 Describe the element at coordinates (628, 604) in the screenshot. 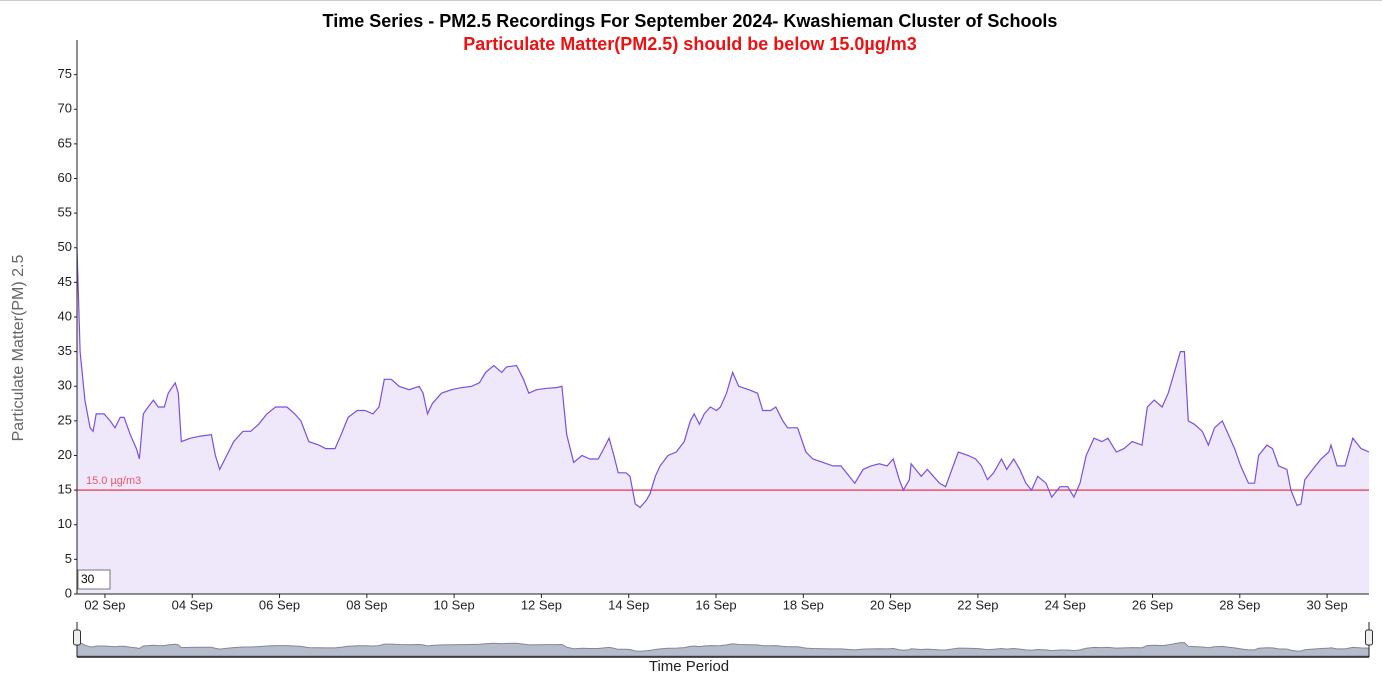

I see `x-tick-label: 14 Sep` at that location.